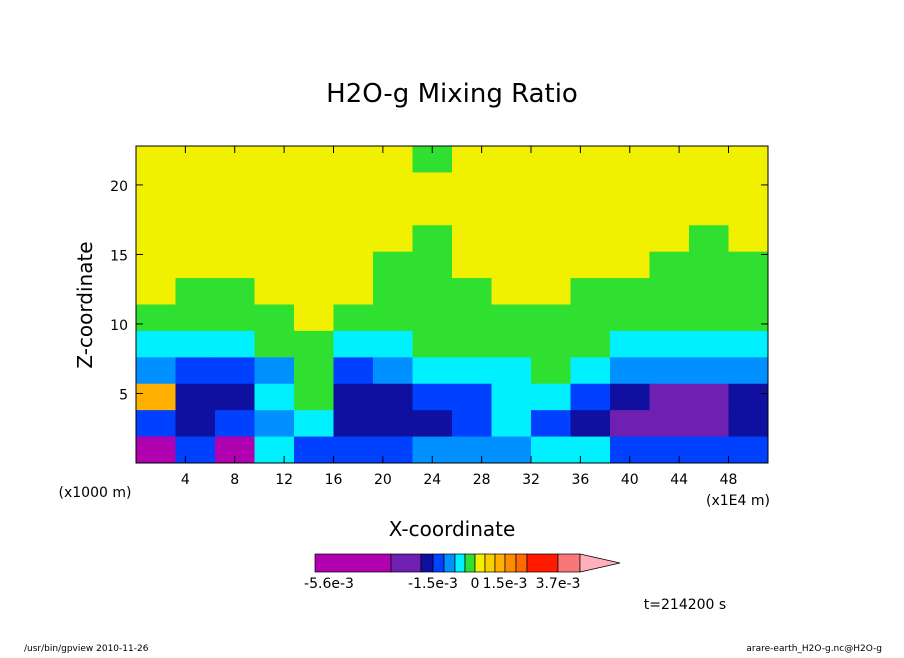 This screenshot has height=658, width=904. I want to click on colorbar-tick-label: 1.5e-3, so click(505, 584).